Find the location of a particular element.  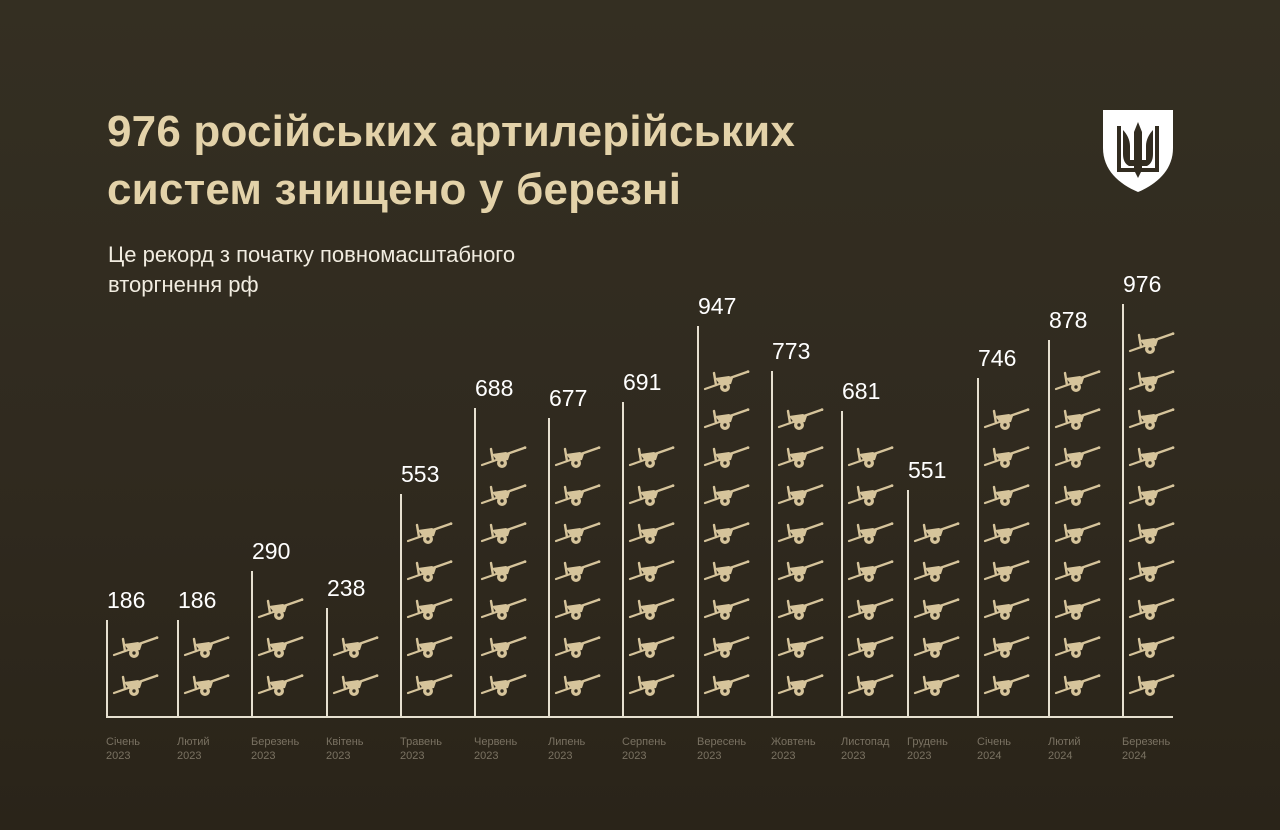

category-month: Березень is located at coordinates (1146, 742).